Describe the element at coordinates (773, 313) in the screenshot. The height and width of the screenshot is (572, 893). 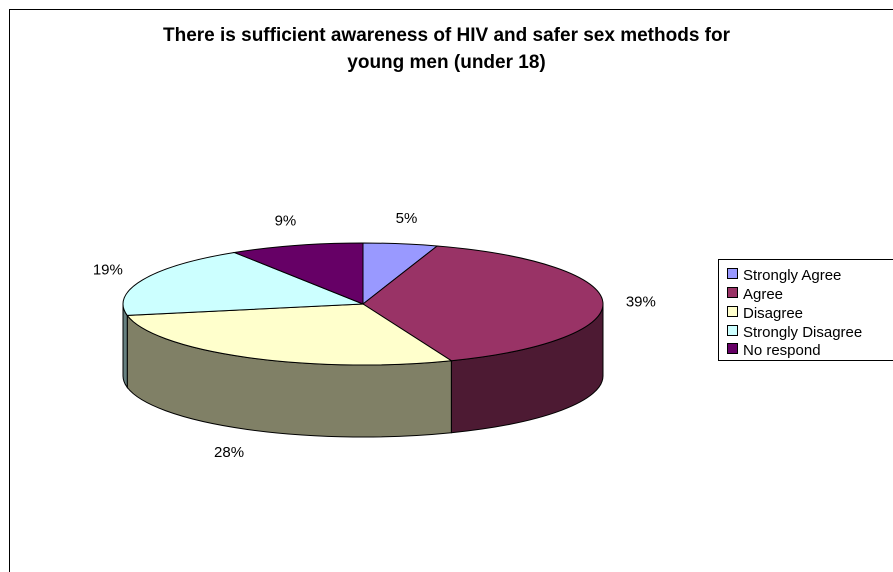
I see `legend-label-disagree: Disagree` at that location.